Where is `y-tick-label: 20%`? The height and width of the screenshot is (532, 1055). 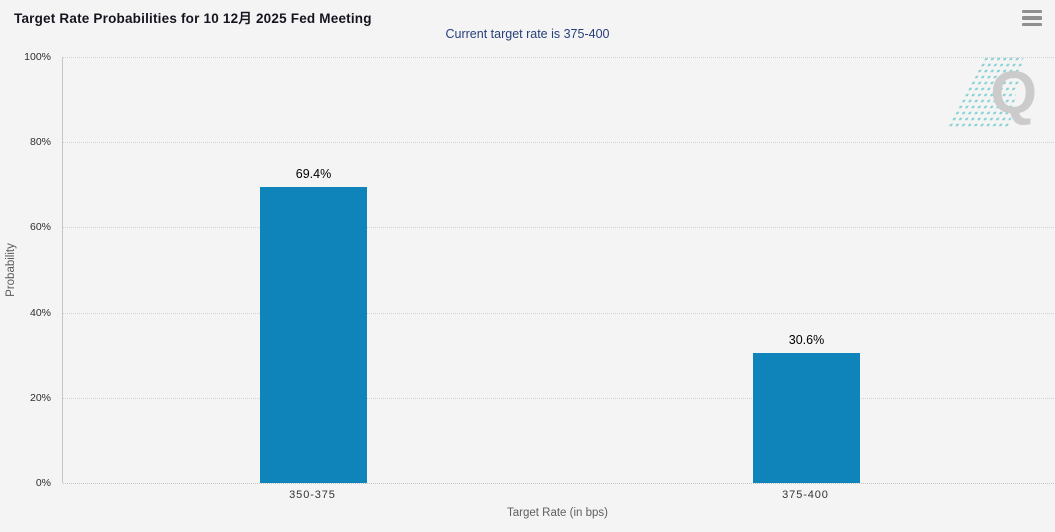
y-tick-label: 20% is located at coordinates (40, 397).